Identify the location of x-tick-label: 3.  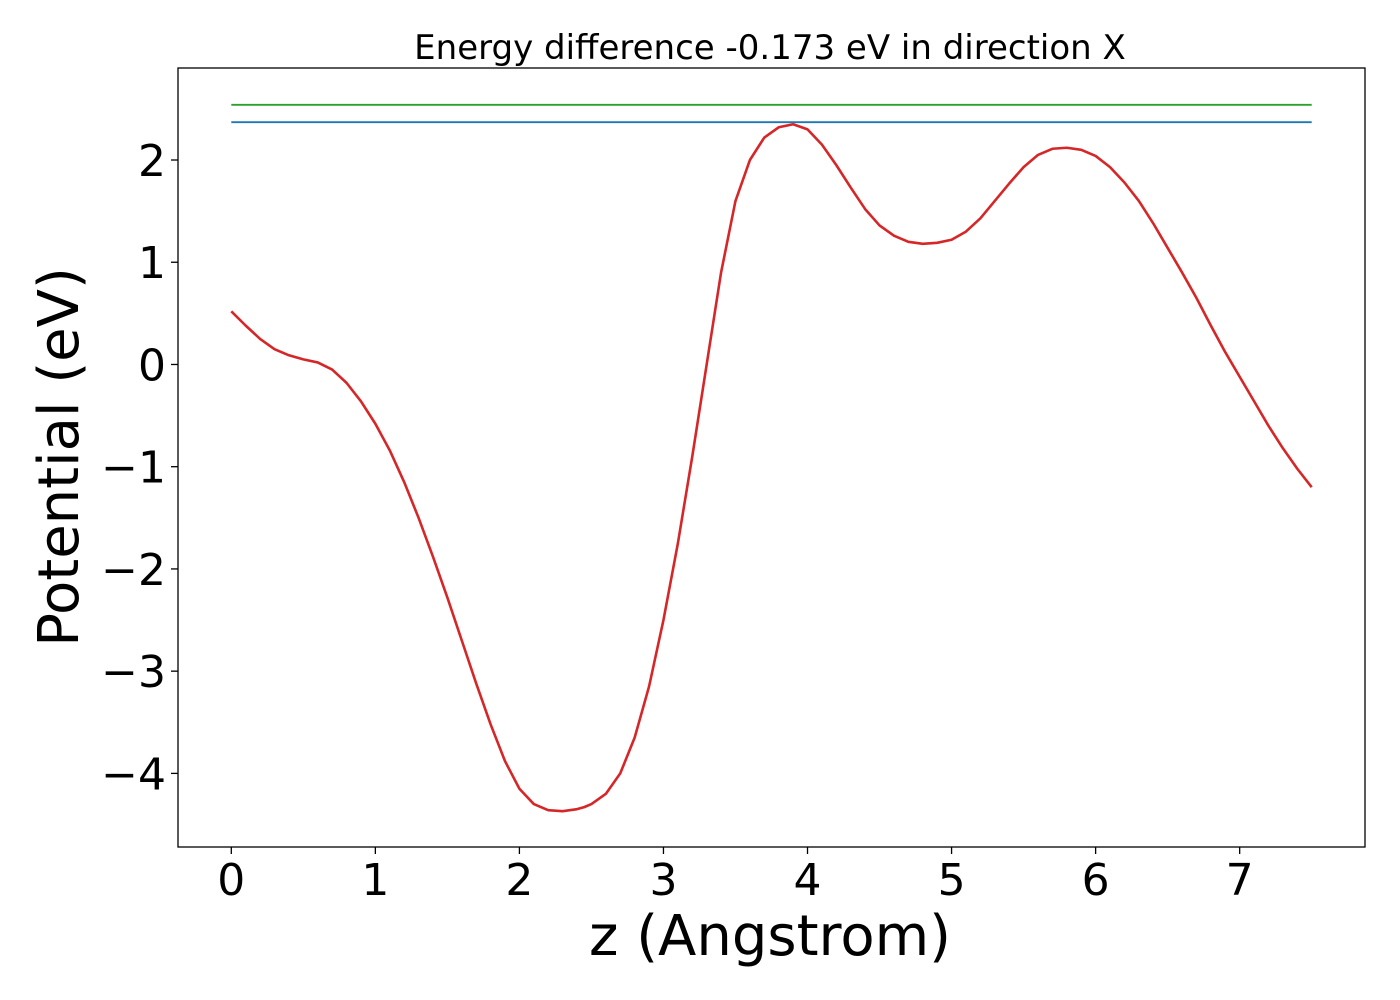
(663, 880).